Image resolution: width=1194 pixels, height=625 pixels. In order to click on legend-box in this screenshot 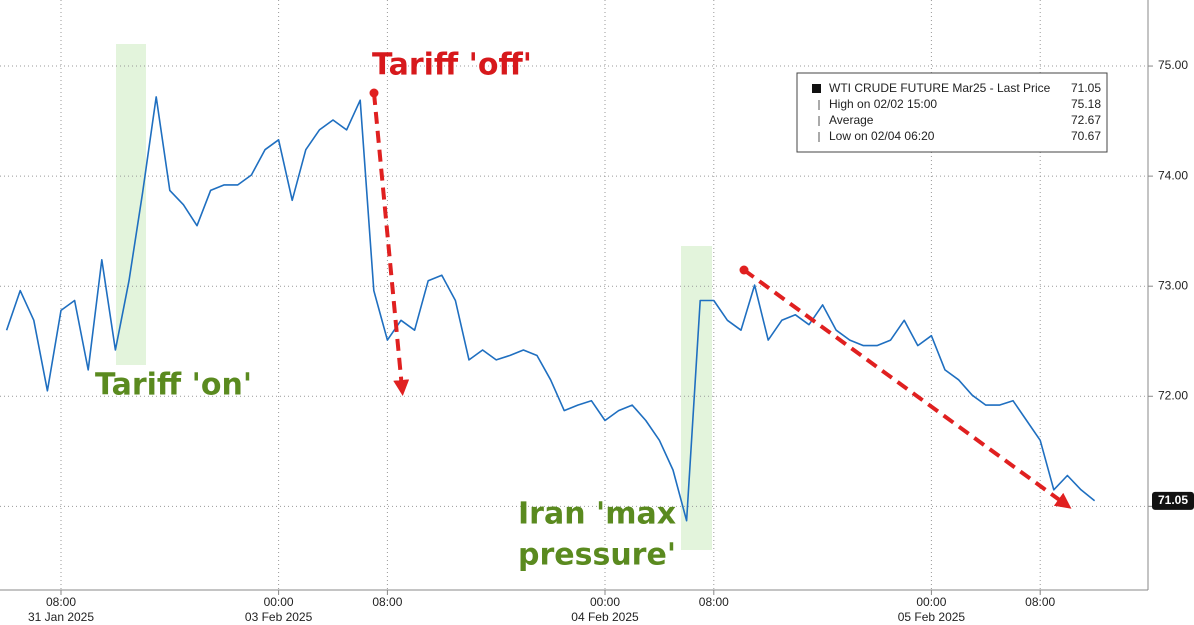, I will do `click(952, 112)`.